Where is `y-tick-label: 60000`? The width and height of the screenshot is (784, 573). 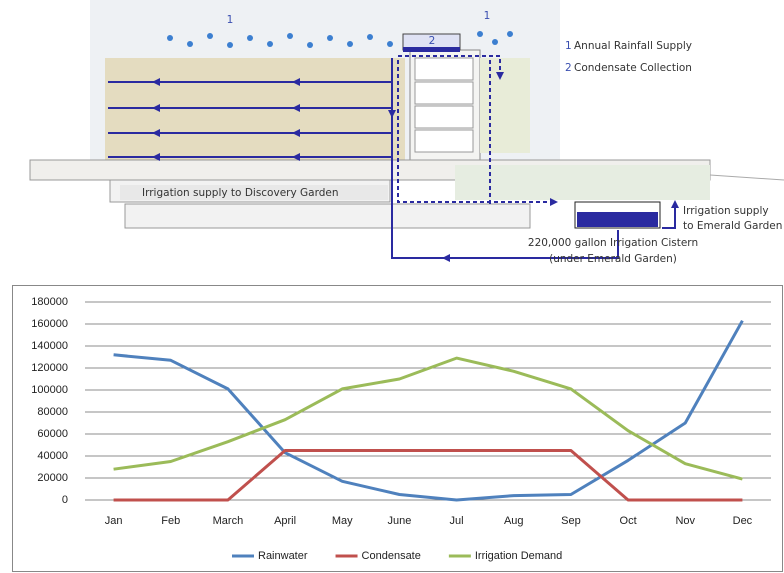 y-tick-label: 60000 is located at coordinates (52, 434).